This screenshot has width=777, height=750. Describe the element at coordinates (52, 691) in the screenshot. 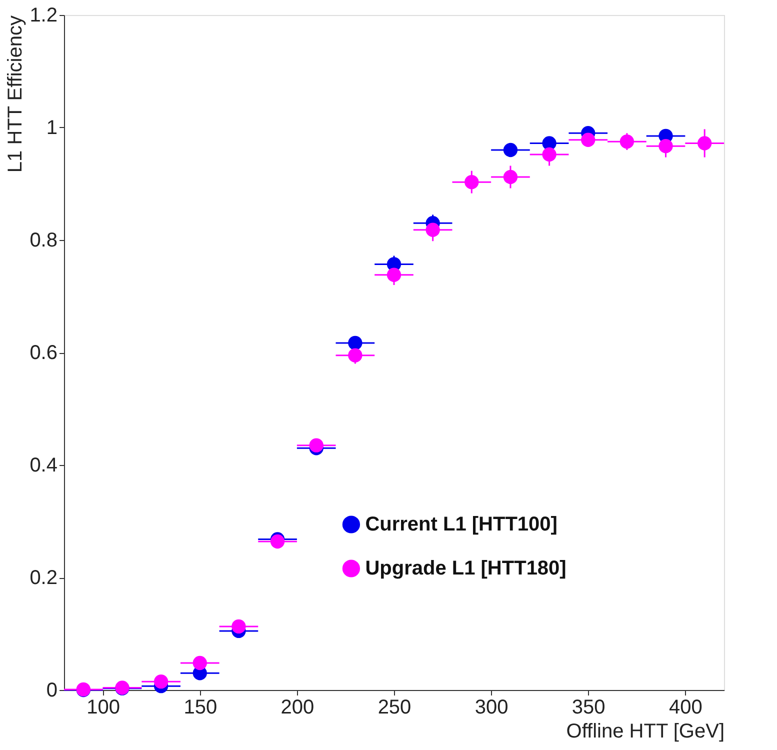

I see `y-tick-label: 0` at that location.